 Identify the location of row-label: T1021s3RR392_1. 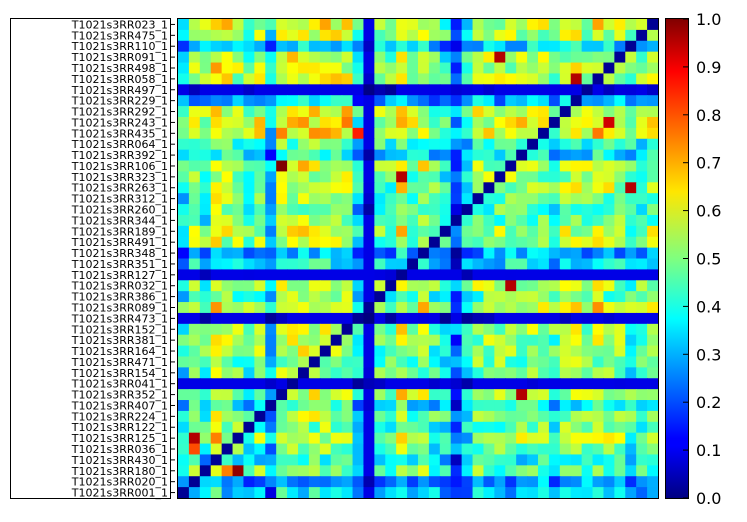
(119, 155).